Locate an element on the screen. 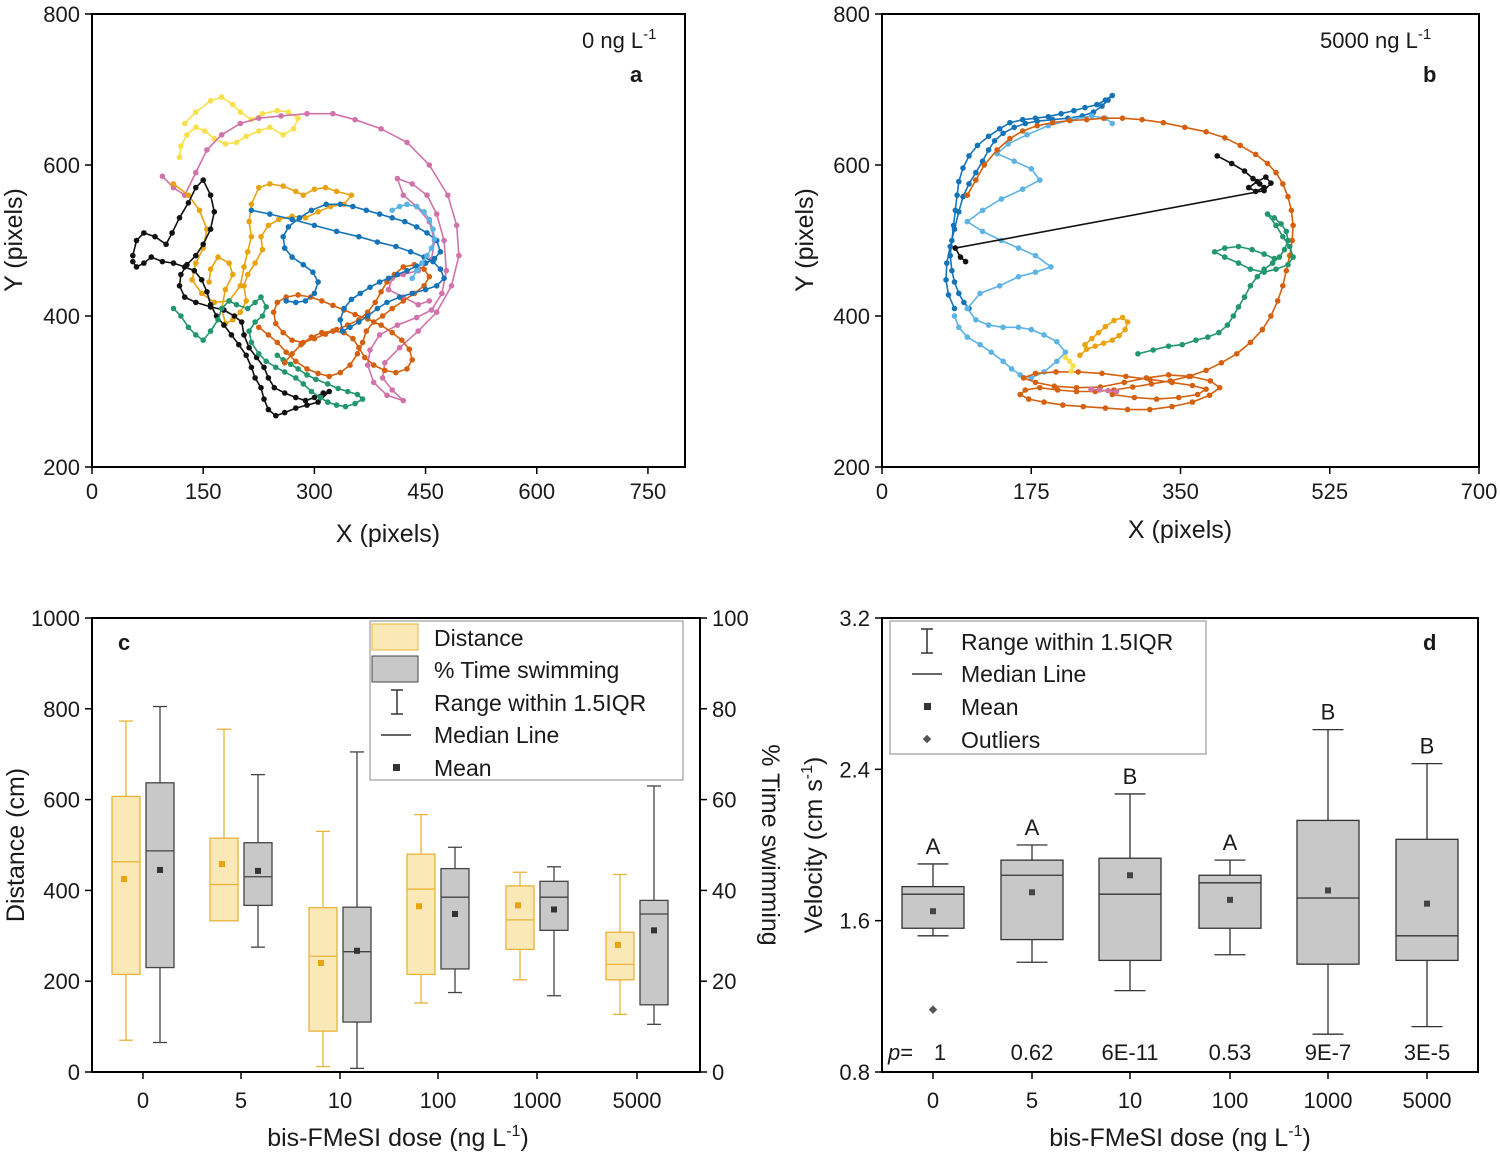  legend-mean-label: Mean is located at coordinates (463, 768).